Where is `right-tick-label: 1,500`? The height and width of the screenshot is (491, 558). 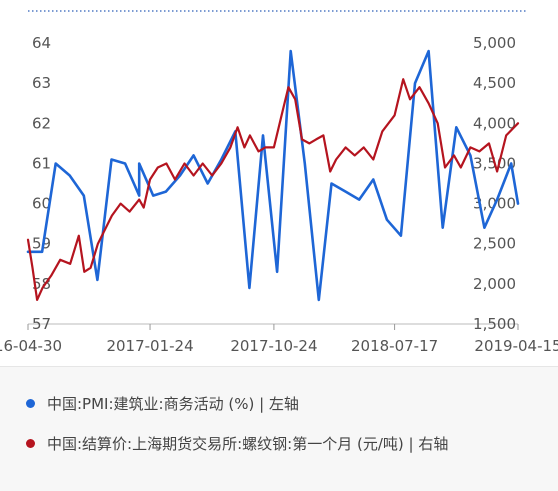
right-tick-label: 1,500 is located at coordinates (494, 324).